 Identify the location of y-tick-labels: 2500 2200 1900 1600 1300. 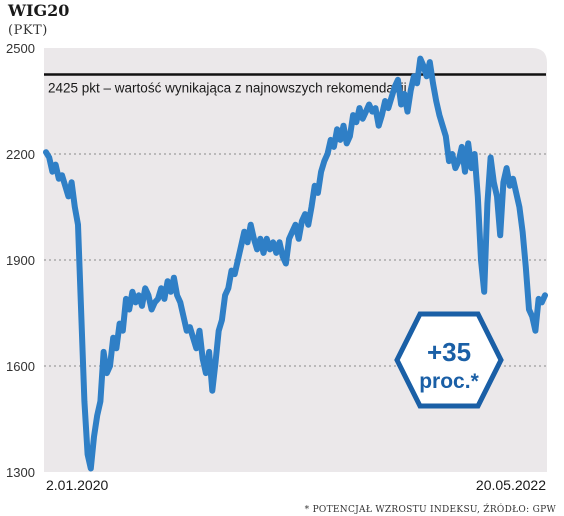
(20, 260).